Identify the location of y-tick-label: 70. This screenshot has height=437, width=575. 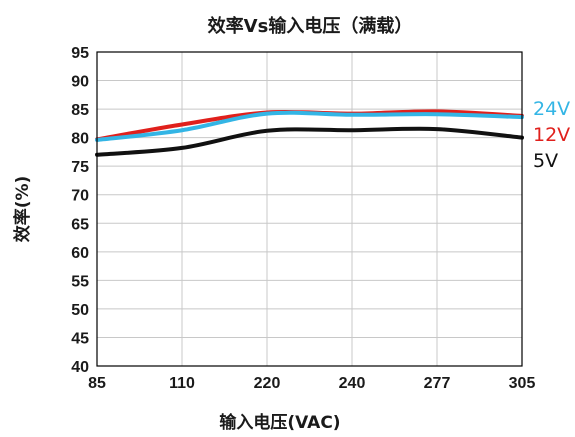
(80, 196).